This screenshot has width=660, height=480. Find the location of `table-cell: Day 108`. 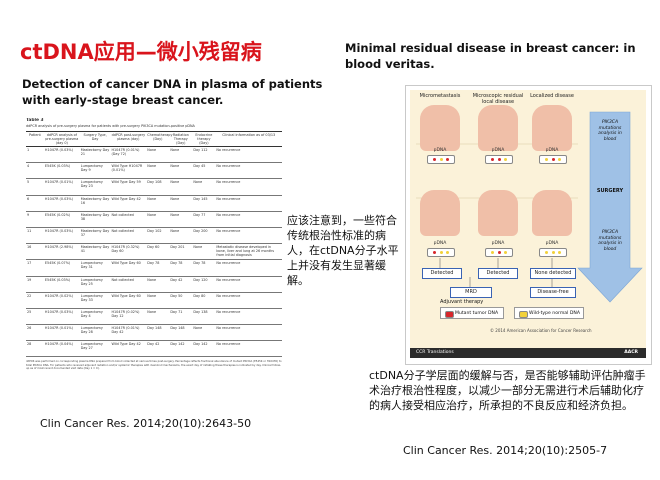

table-cell: Day 108 is located at coordinates (158, 187).